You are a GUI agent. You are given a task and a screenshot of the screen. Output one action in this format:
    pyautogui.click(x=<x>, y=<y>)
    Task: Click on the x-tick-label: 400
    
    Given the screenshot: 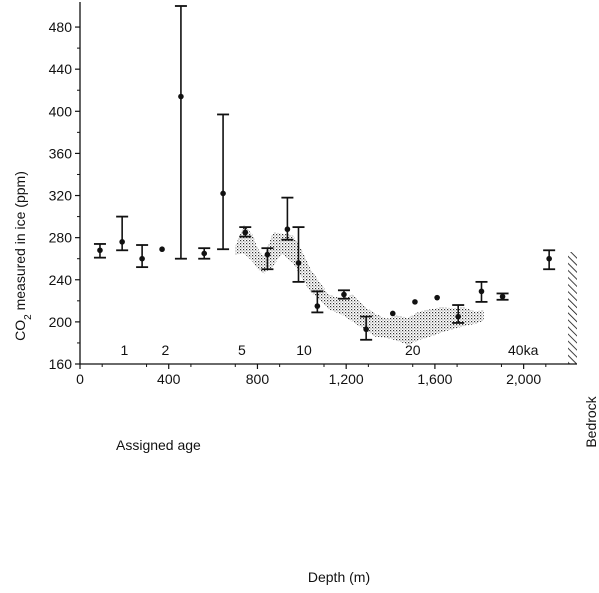 What is the action you would take?
    pyautogui.click(x=169, y=379)
    